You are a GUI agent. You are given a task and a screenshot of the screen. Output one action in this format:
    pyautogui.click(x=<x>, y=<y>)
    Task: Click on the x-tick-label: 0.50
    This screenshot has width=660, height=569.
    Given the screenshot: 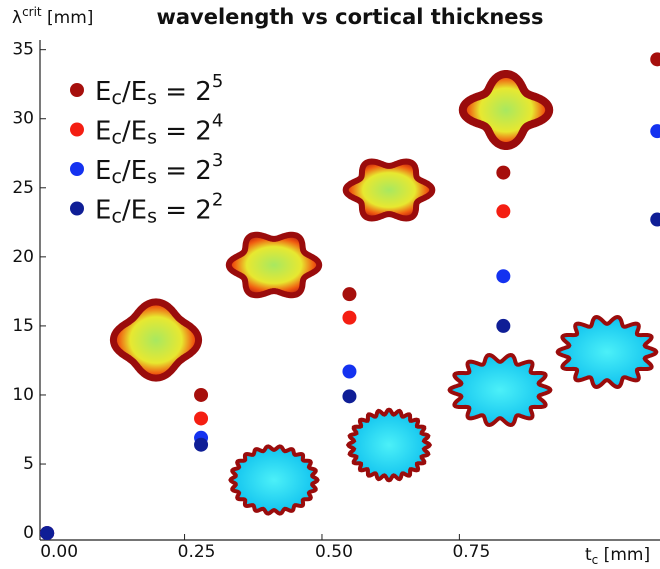 What is the action you would take?
    pyautogui.click(x=334, y=552)
    